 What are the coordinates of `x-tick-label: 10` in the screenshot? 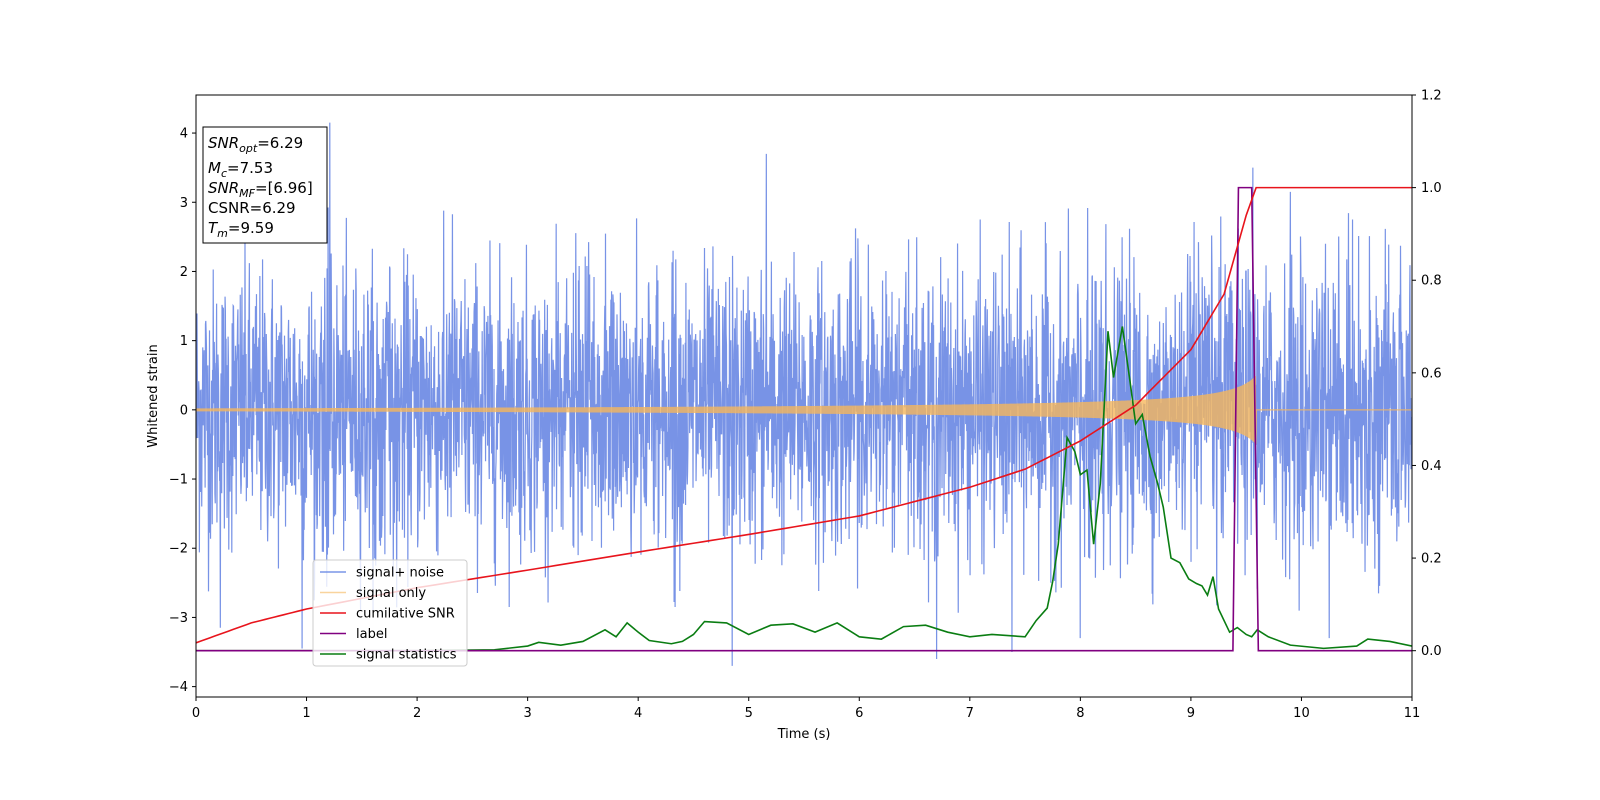 It's located at (1301, 713).